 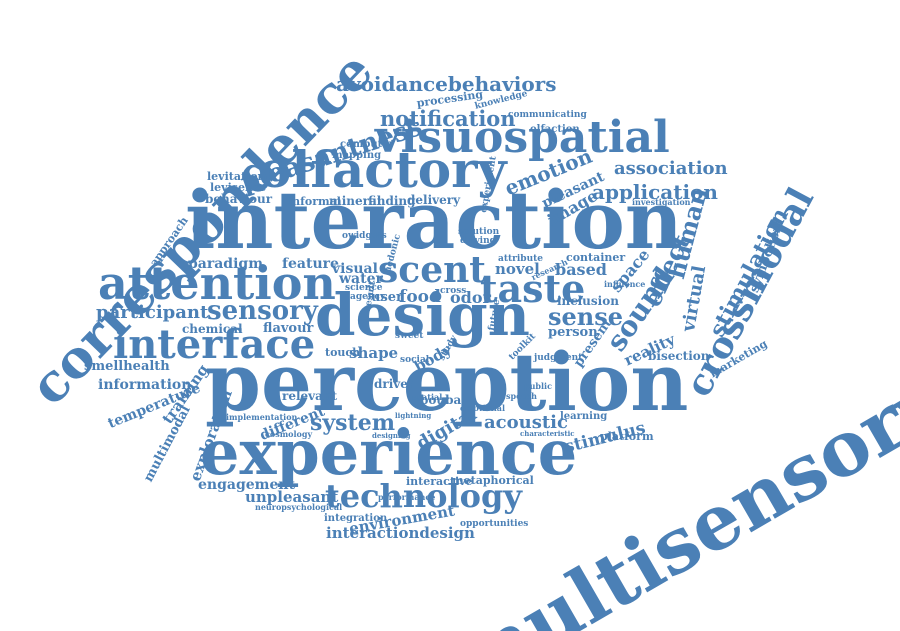 What do you see at coordinates (152, 313) in the screenshot?
I see `word-participant: participant` at bounding box center [152, 313].